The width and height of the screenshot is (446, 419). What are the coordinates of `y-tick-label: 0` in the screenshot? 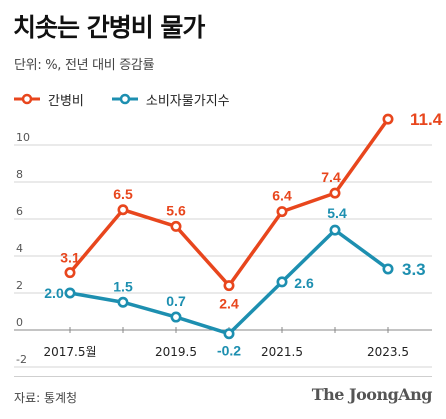 It's located at (19, 322).